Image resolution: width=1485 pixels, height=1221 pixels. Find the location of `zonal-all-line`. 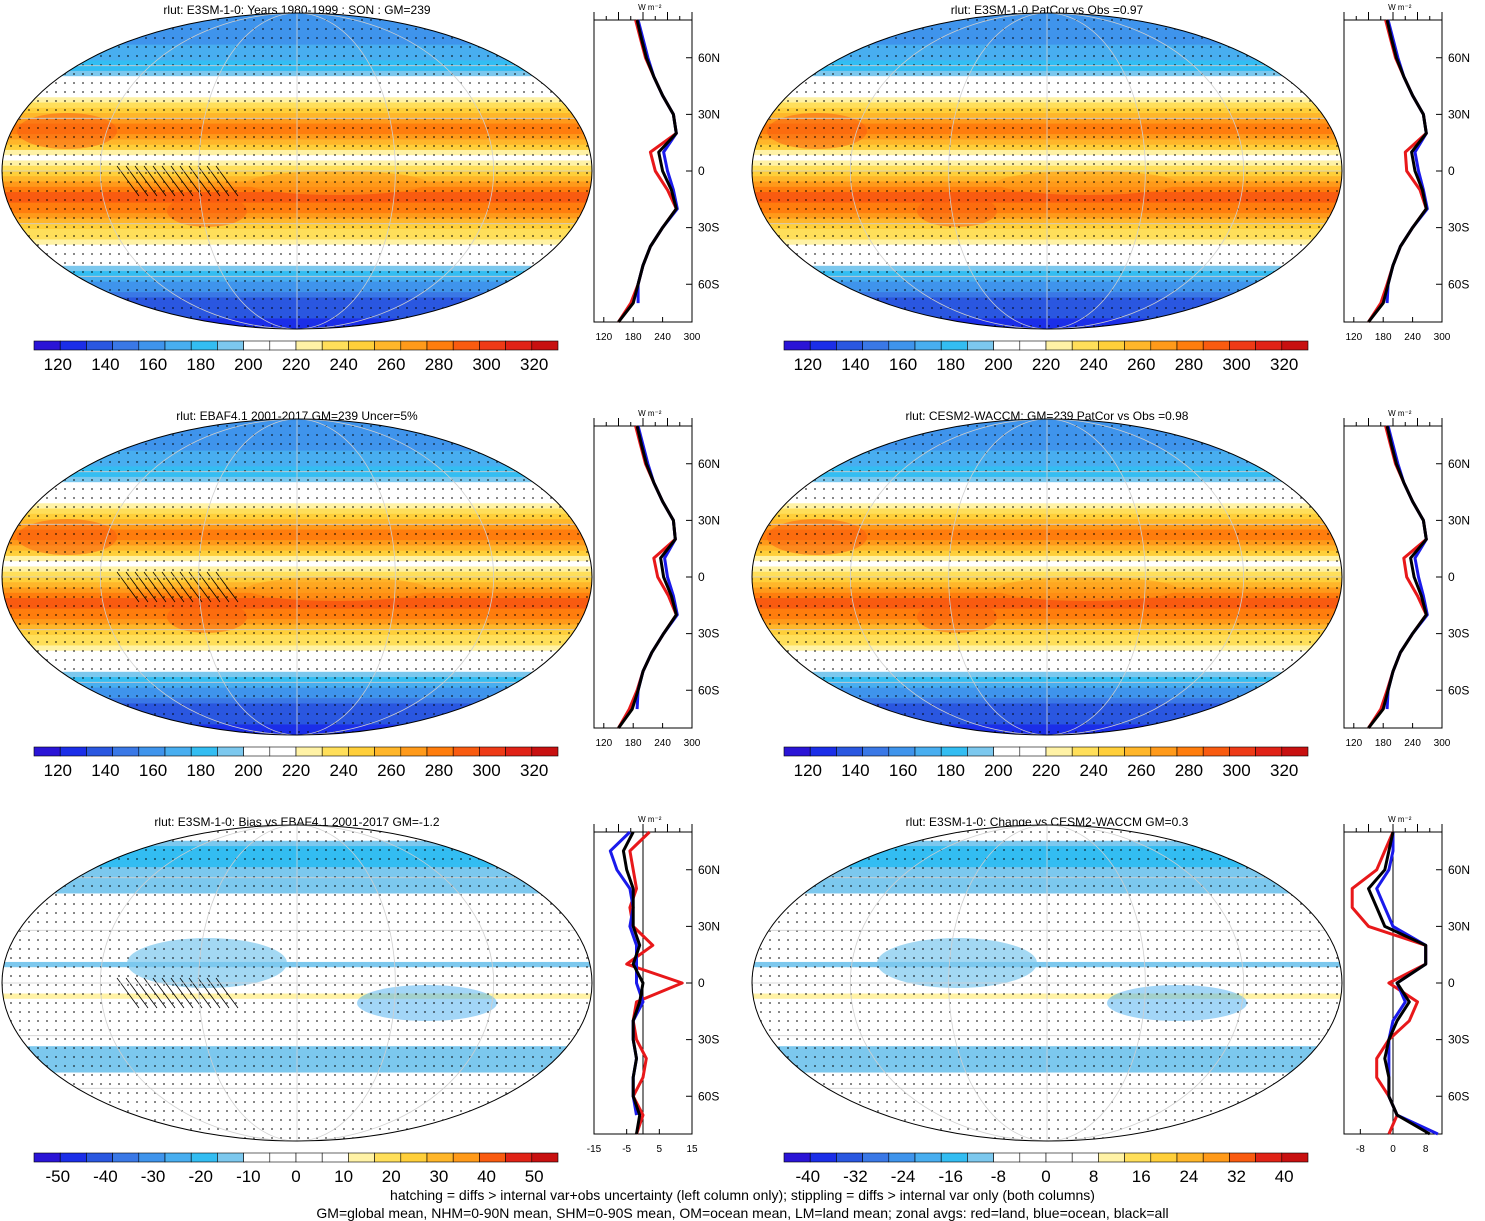

zonal-all-line is located at coordinates (1397, 171).